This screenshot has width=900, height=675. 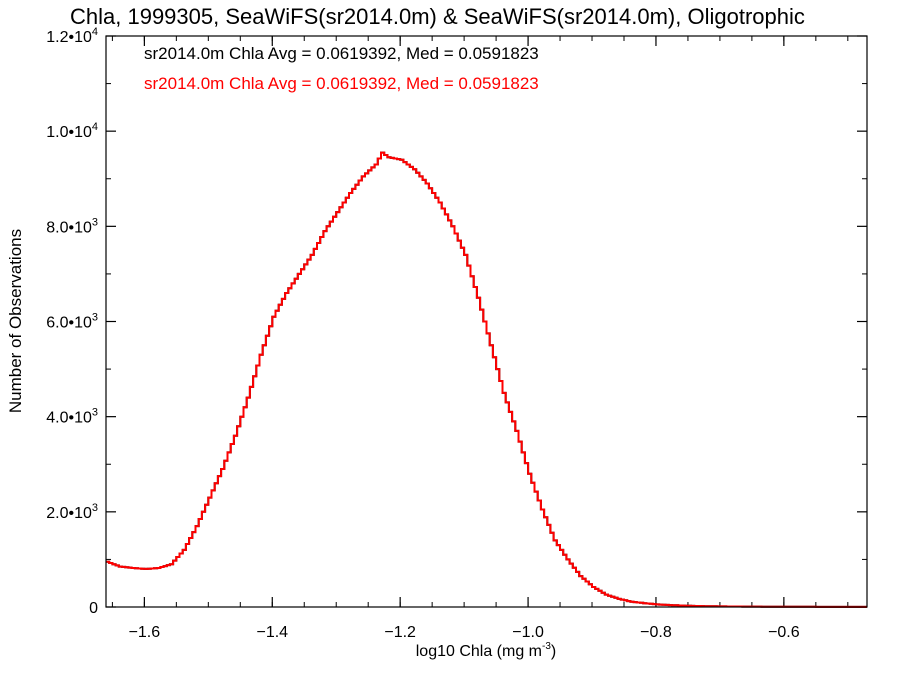 I want to click on x-axis-label-tail: ), so click(x=553, y=651).